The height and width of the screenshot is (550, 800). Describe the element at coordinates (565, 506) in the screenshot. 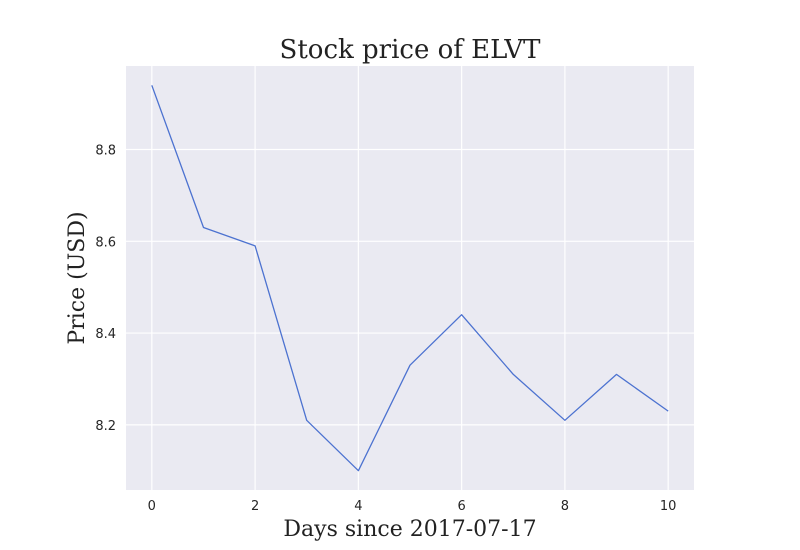

I see `x-tick-label: 8` at that location.